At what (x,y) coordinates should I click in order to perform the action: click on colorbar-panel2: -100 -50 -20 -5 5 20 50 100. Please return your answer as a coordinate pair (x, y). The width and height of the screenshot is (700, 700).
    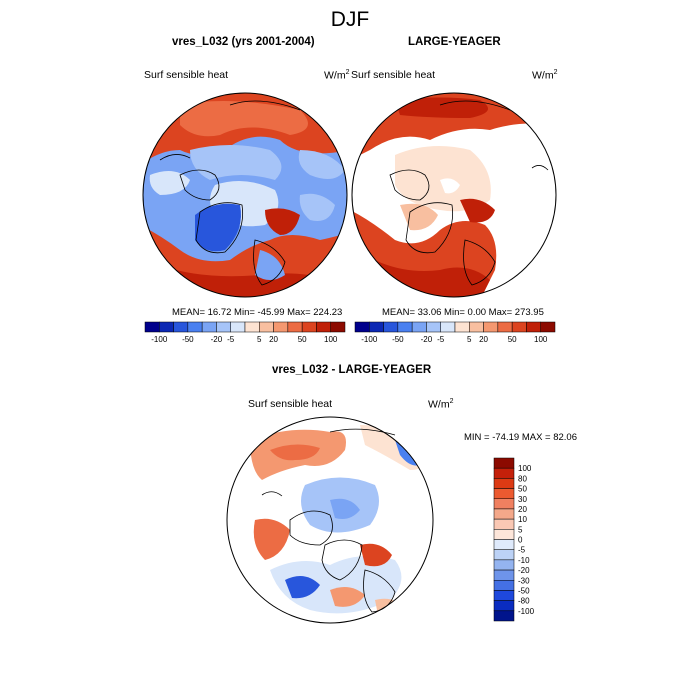
    Looking at the image, I should click on (455, 332).